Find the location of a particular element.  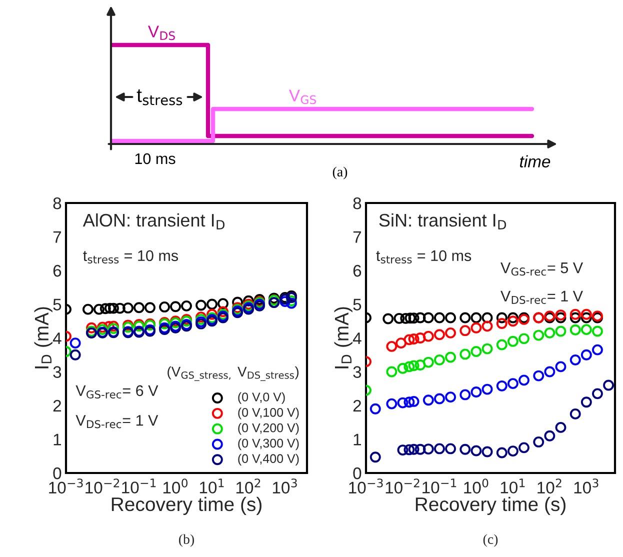

text: time is located at coordinates (535, 161).